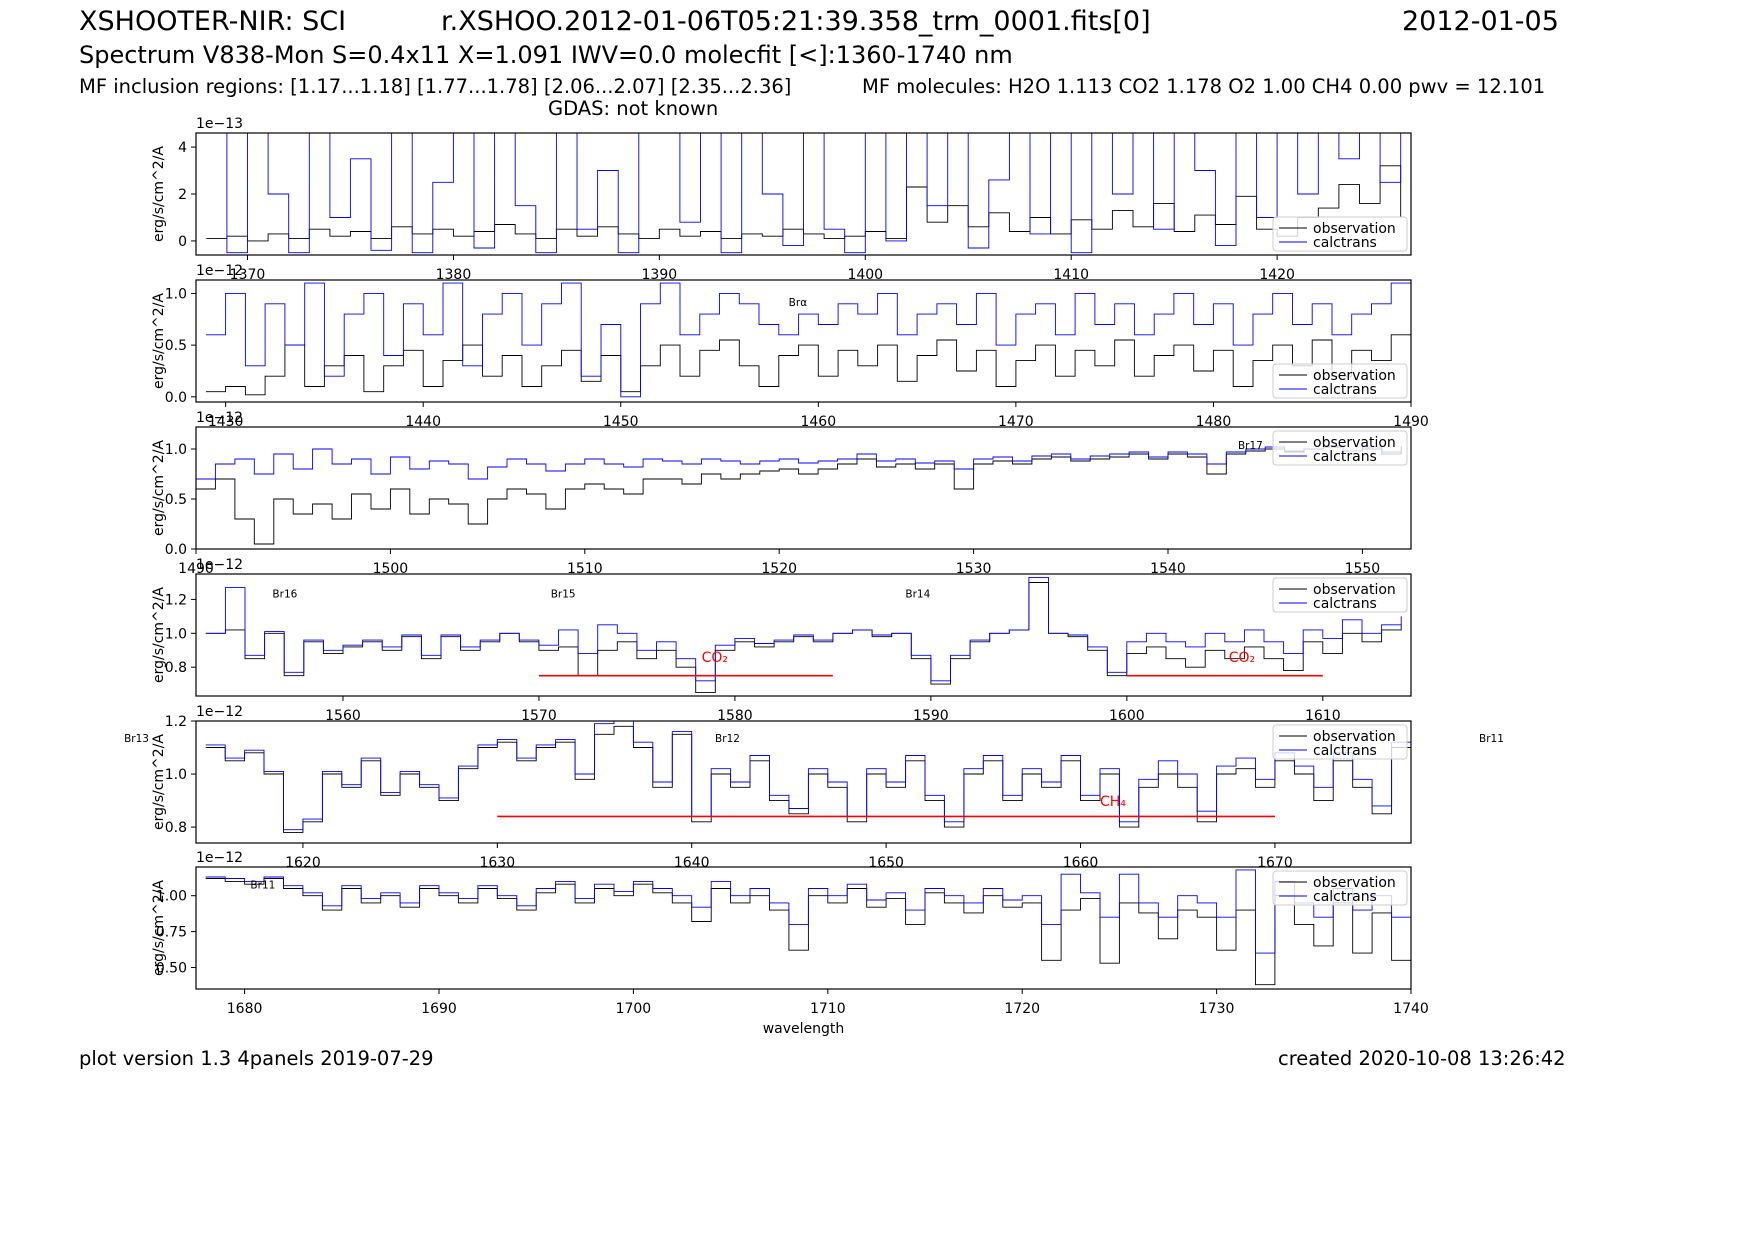  Describe the element at coordinates (1250, 446) in the screenshot. I see `annotation-label: Br17` at that location.